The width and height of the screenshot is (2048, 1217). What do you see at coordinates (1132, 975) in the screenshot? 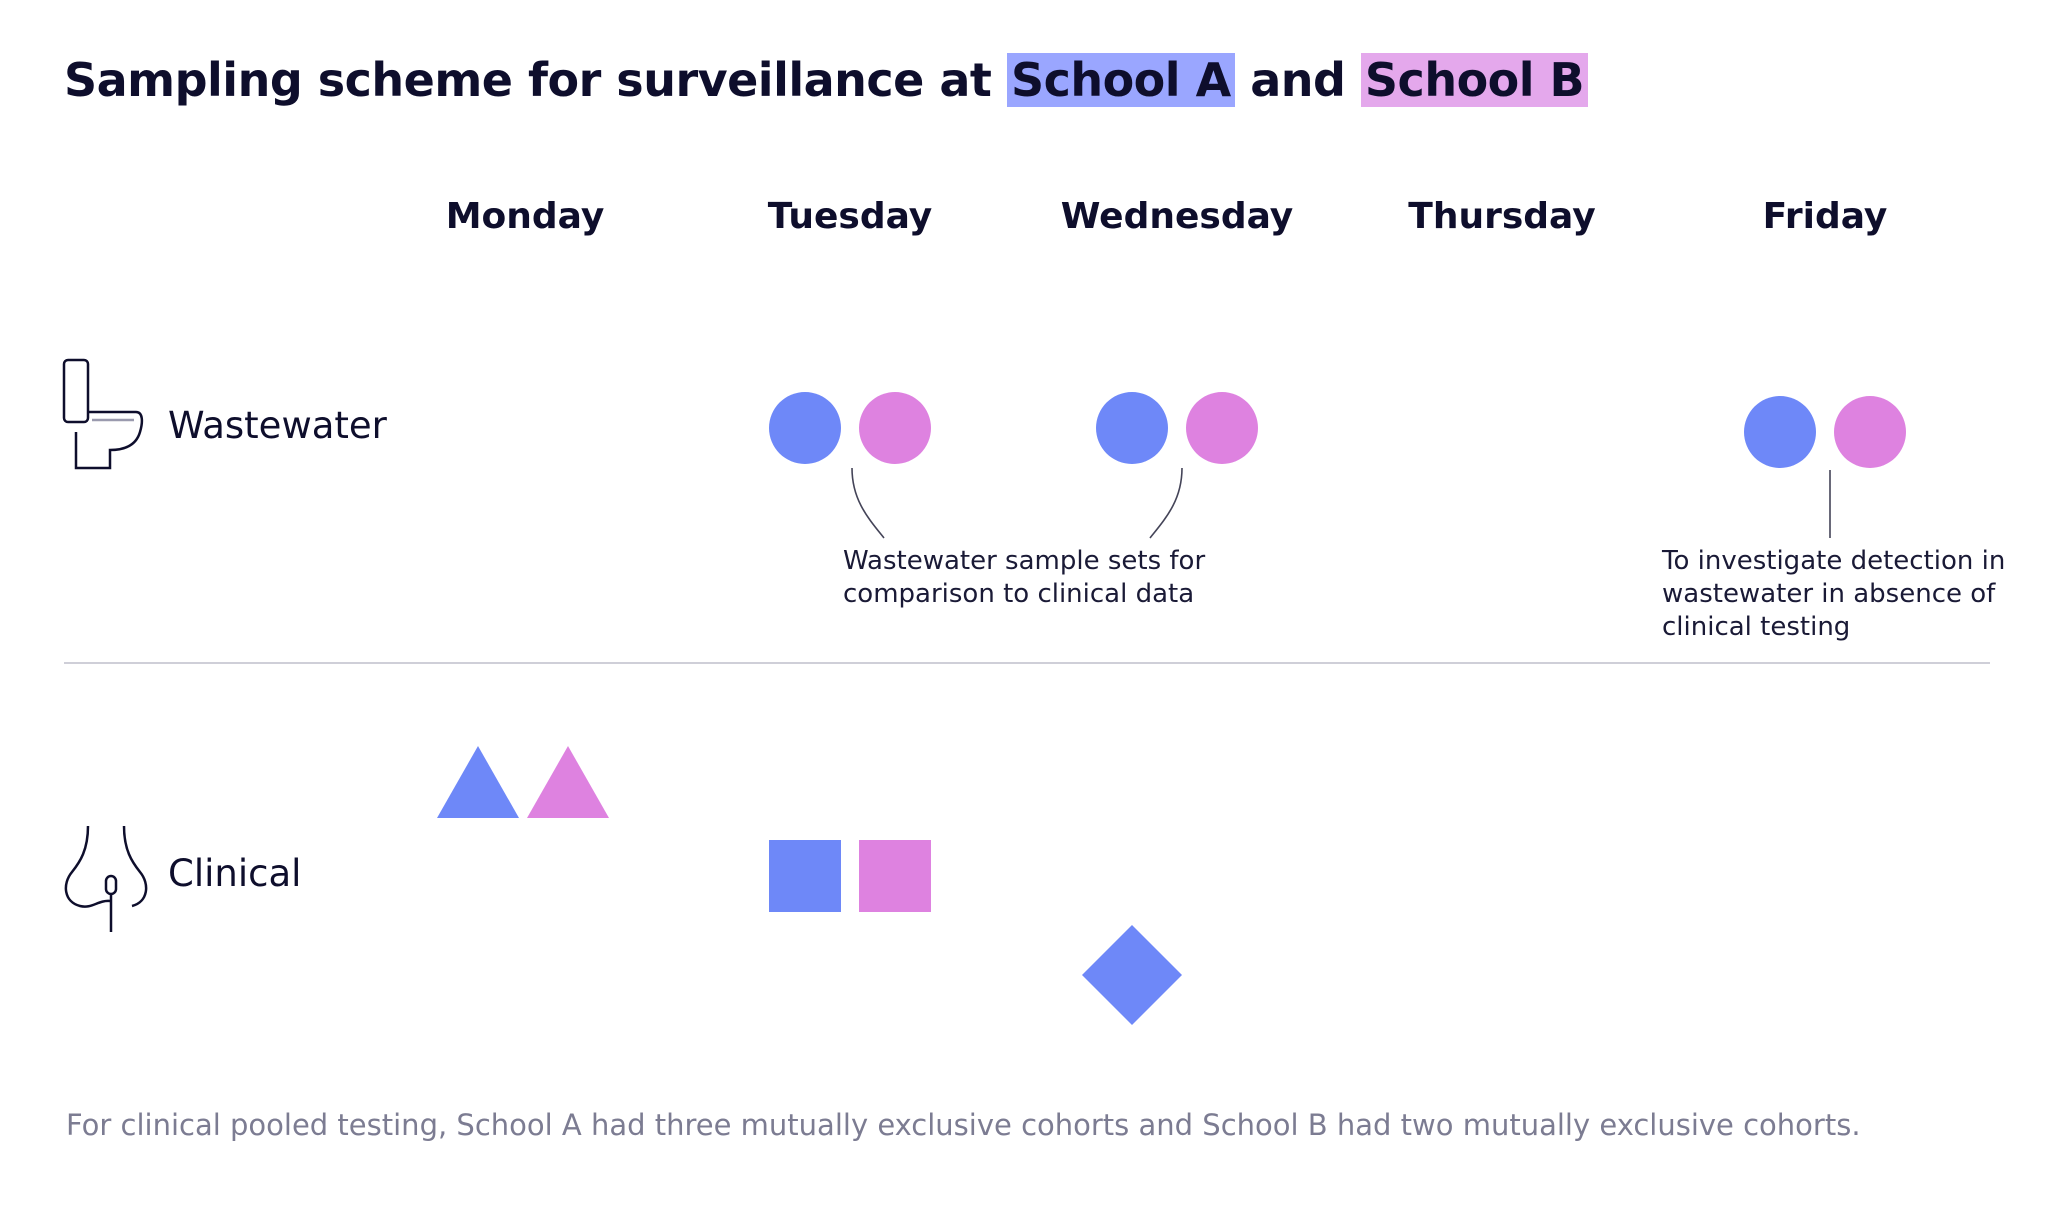
I see `clinical-wednesday-school-a-diamond` at bounding box center [1132, 975].